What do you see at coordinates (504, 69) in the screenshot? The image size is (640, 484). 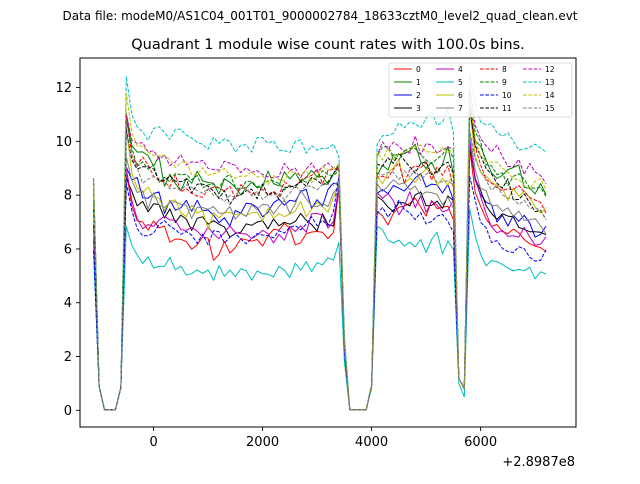 I see `legend-label-8: 8` at bounding box center [504, 69].